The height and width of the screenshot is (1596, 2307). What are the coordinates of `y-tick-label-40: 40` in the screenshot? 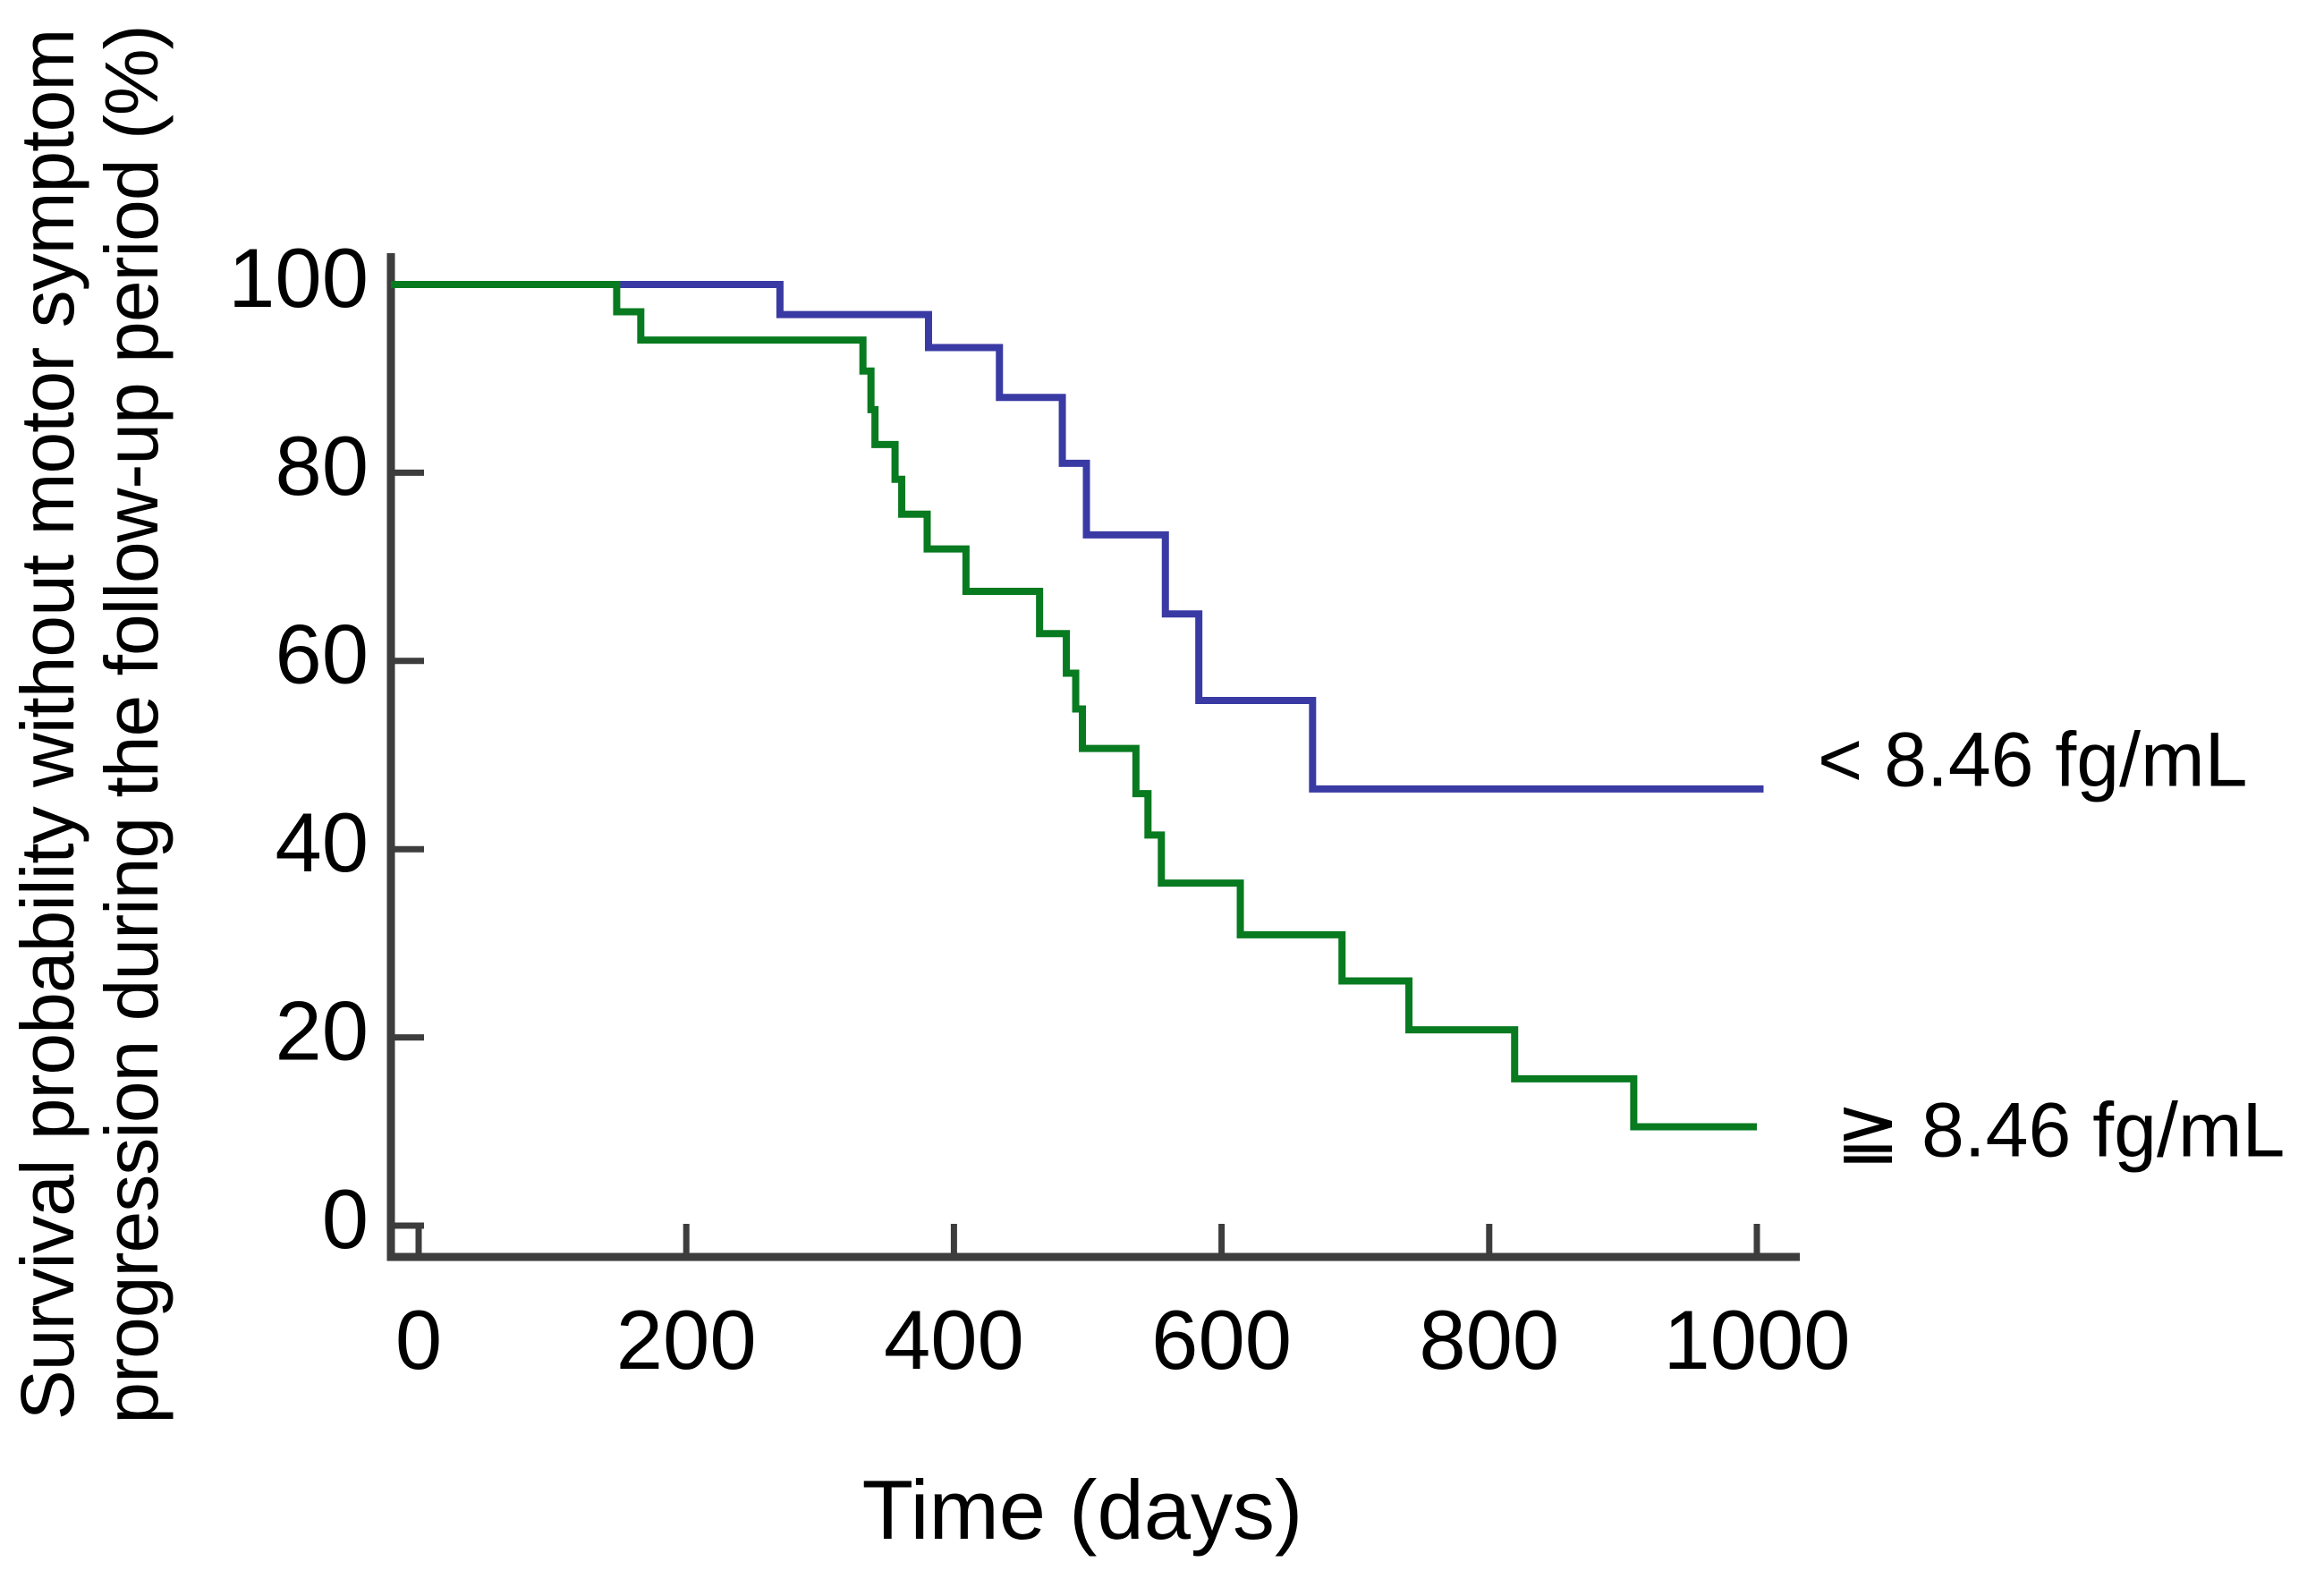 It's located at (322, 842).